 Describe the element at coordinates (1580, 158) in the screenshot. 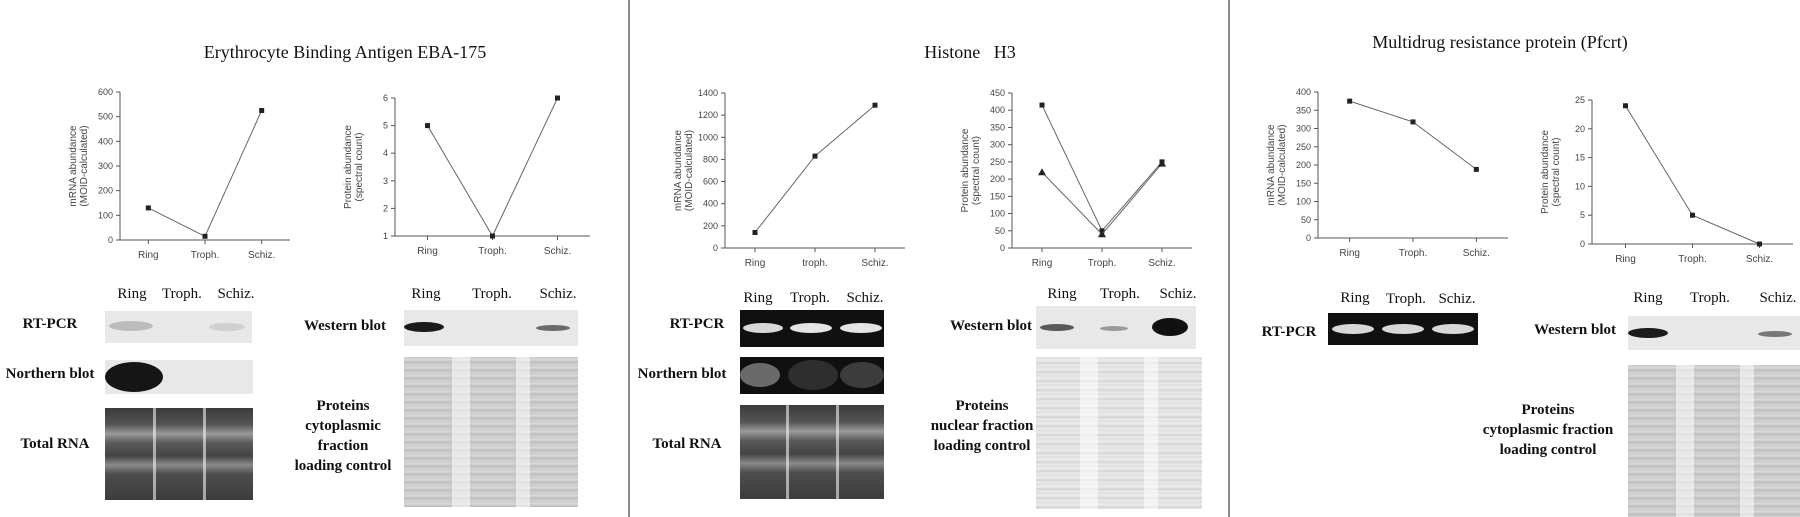

I see `y-tick-label: 15` at that location.